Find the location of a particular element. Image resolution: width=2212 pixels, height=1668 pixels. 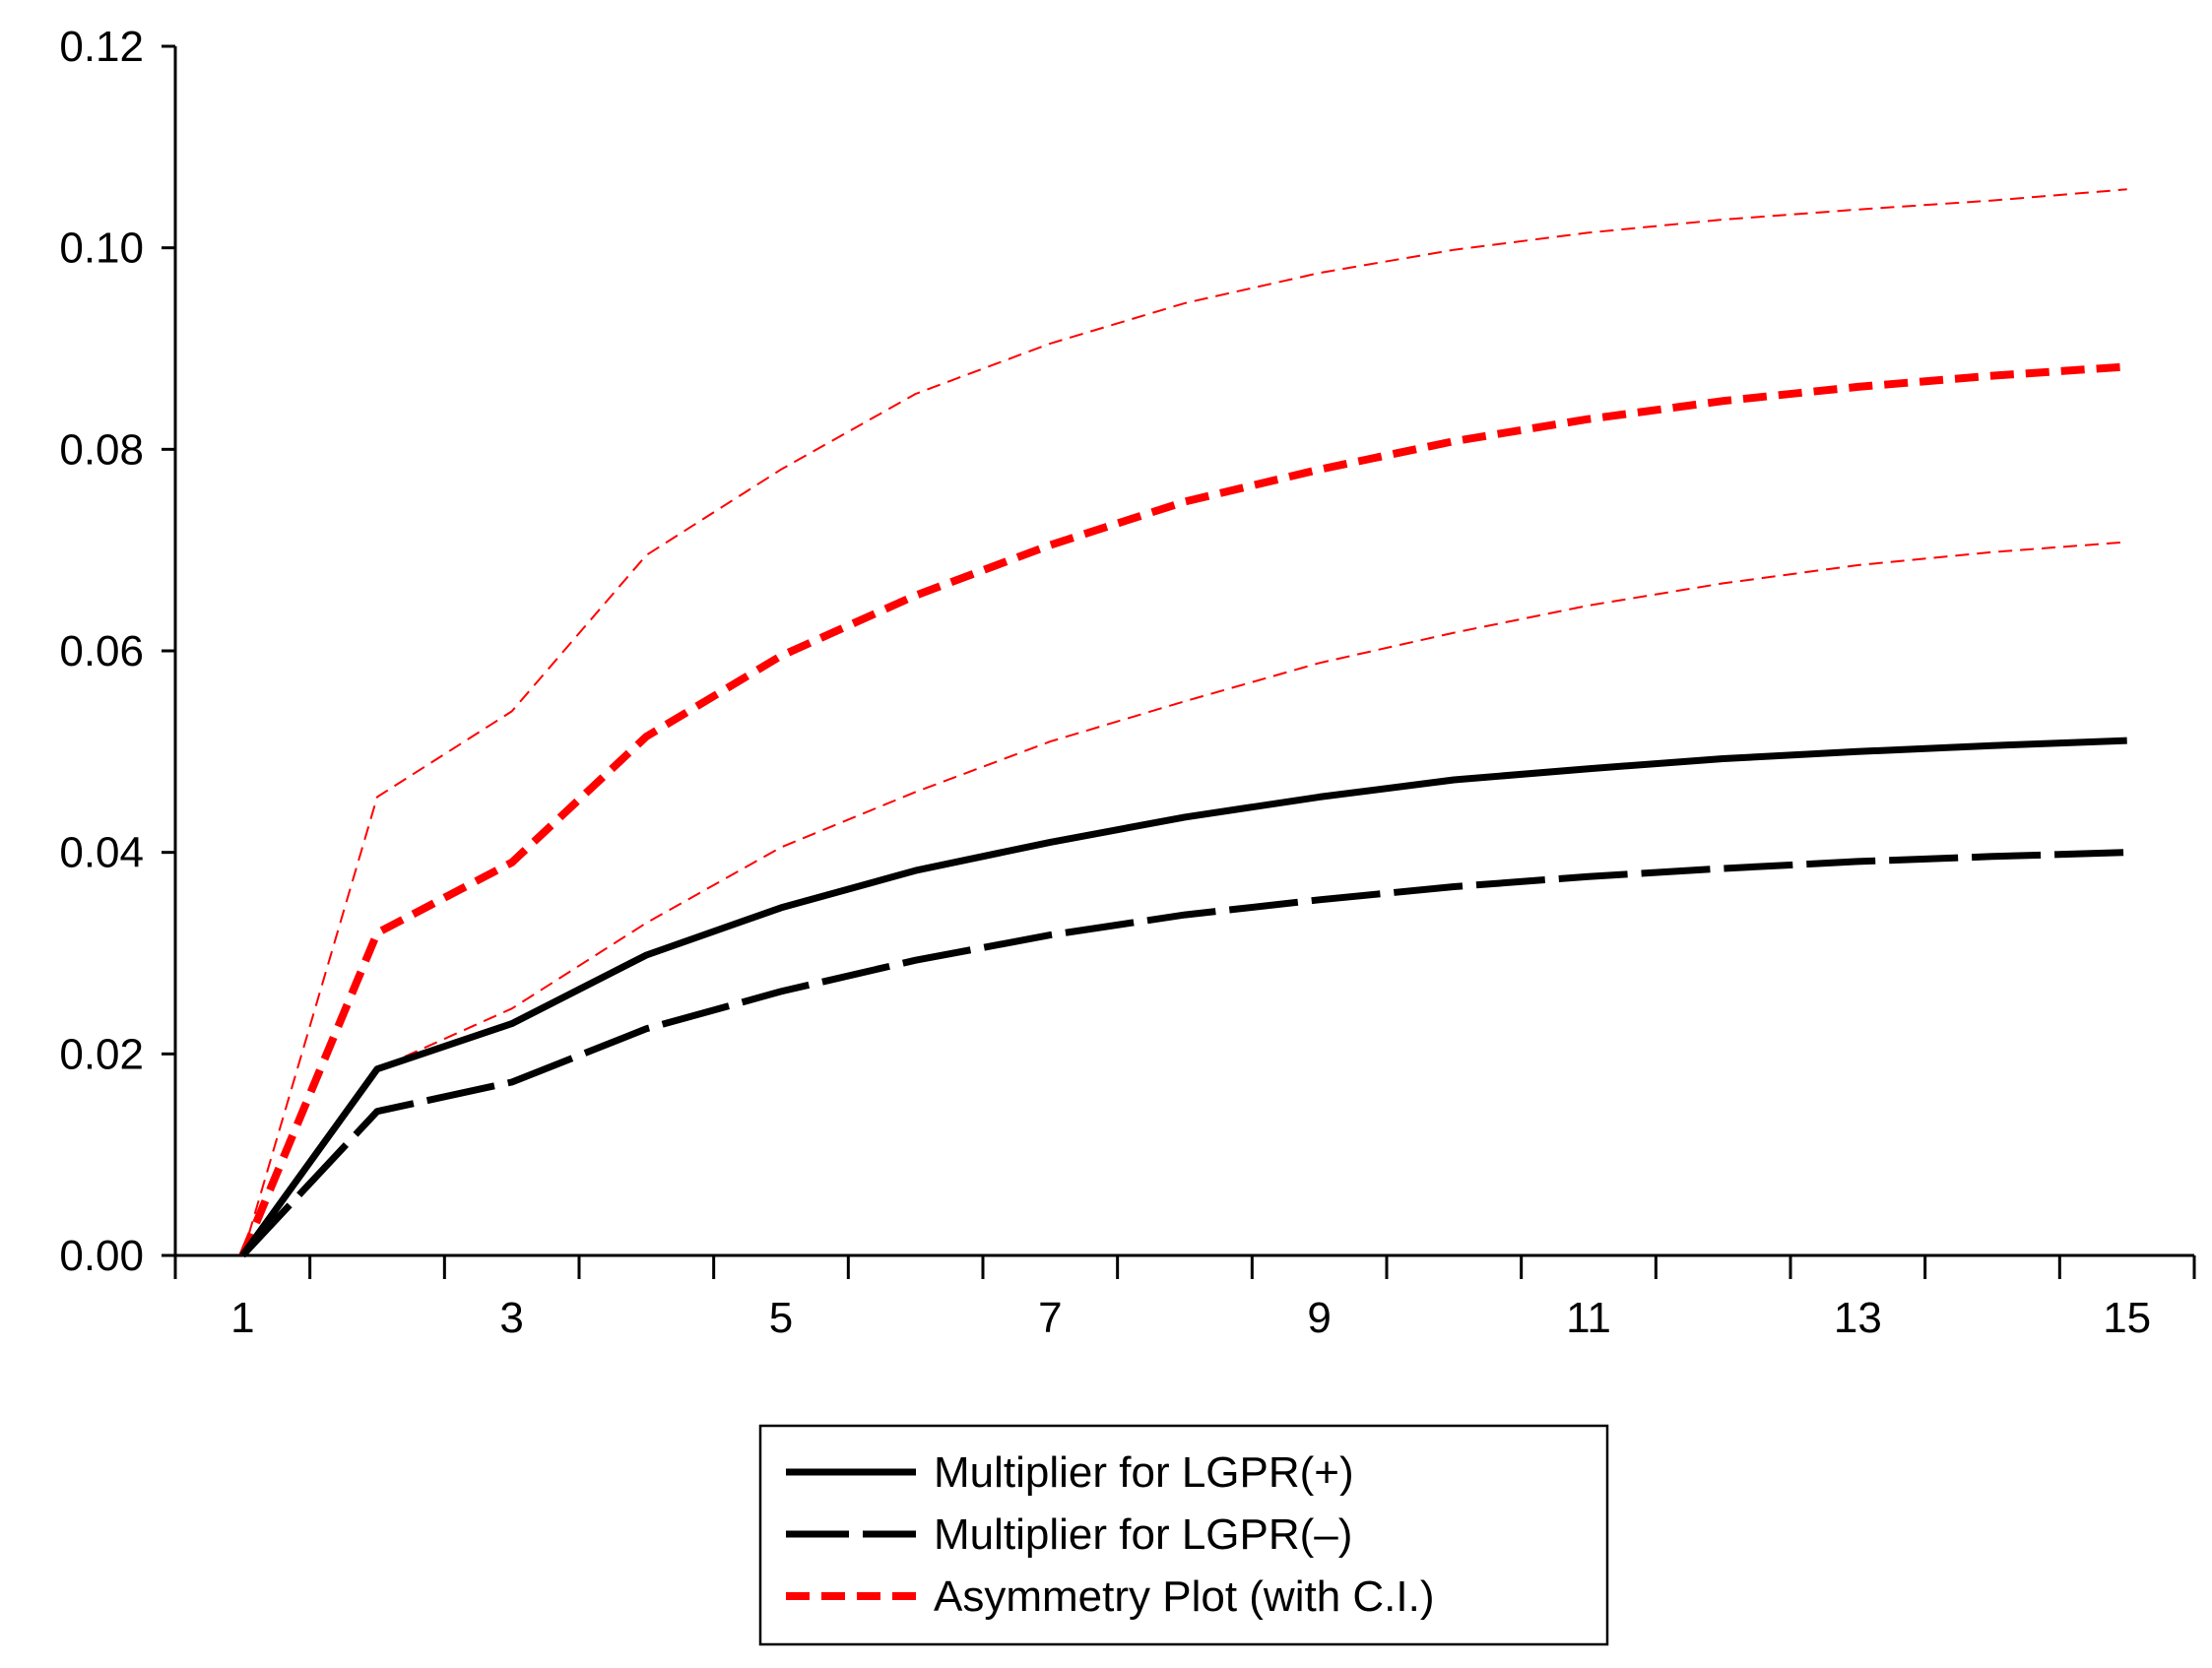

legend-label: Asymmetry Plot (with C.I.) is located at coordinates (1184, 1596).